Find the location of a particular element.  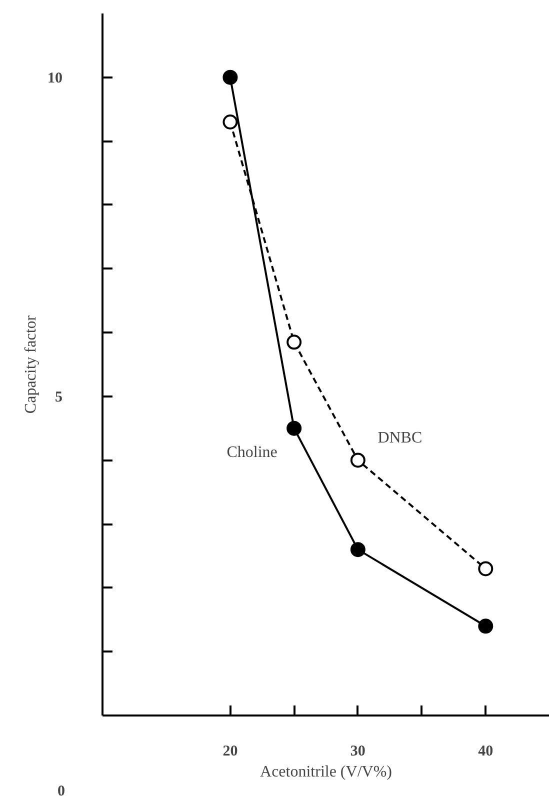

series-label: Choline is located at coordinates (252, 452).